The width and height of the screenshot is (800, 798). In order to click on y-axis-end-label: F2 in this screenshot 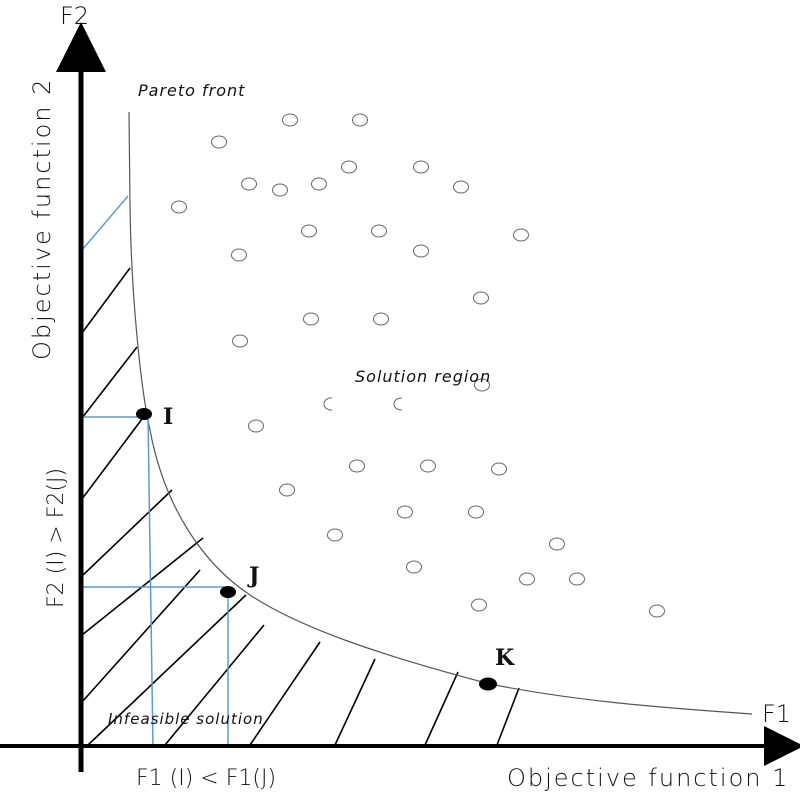, I will do `click(74, 16)`.